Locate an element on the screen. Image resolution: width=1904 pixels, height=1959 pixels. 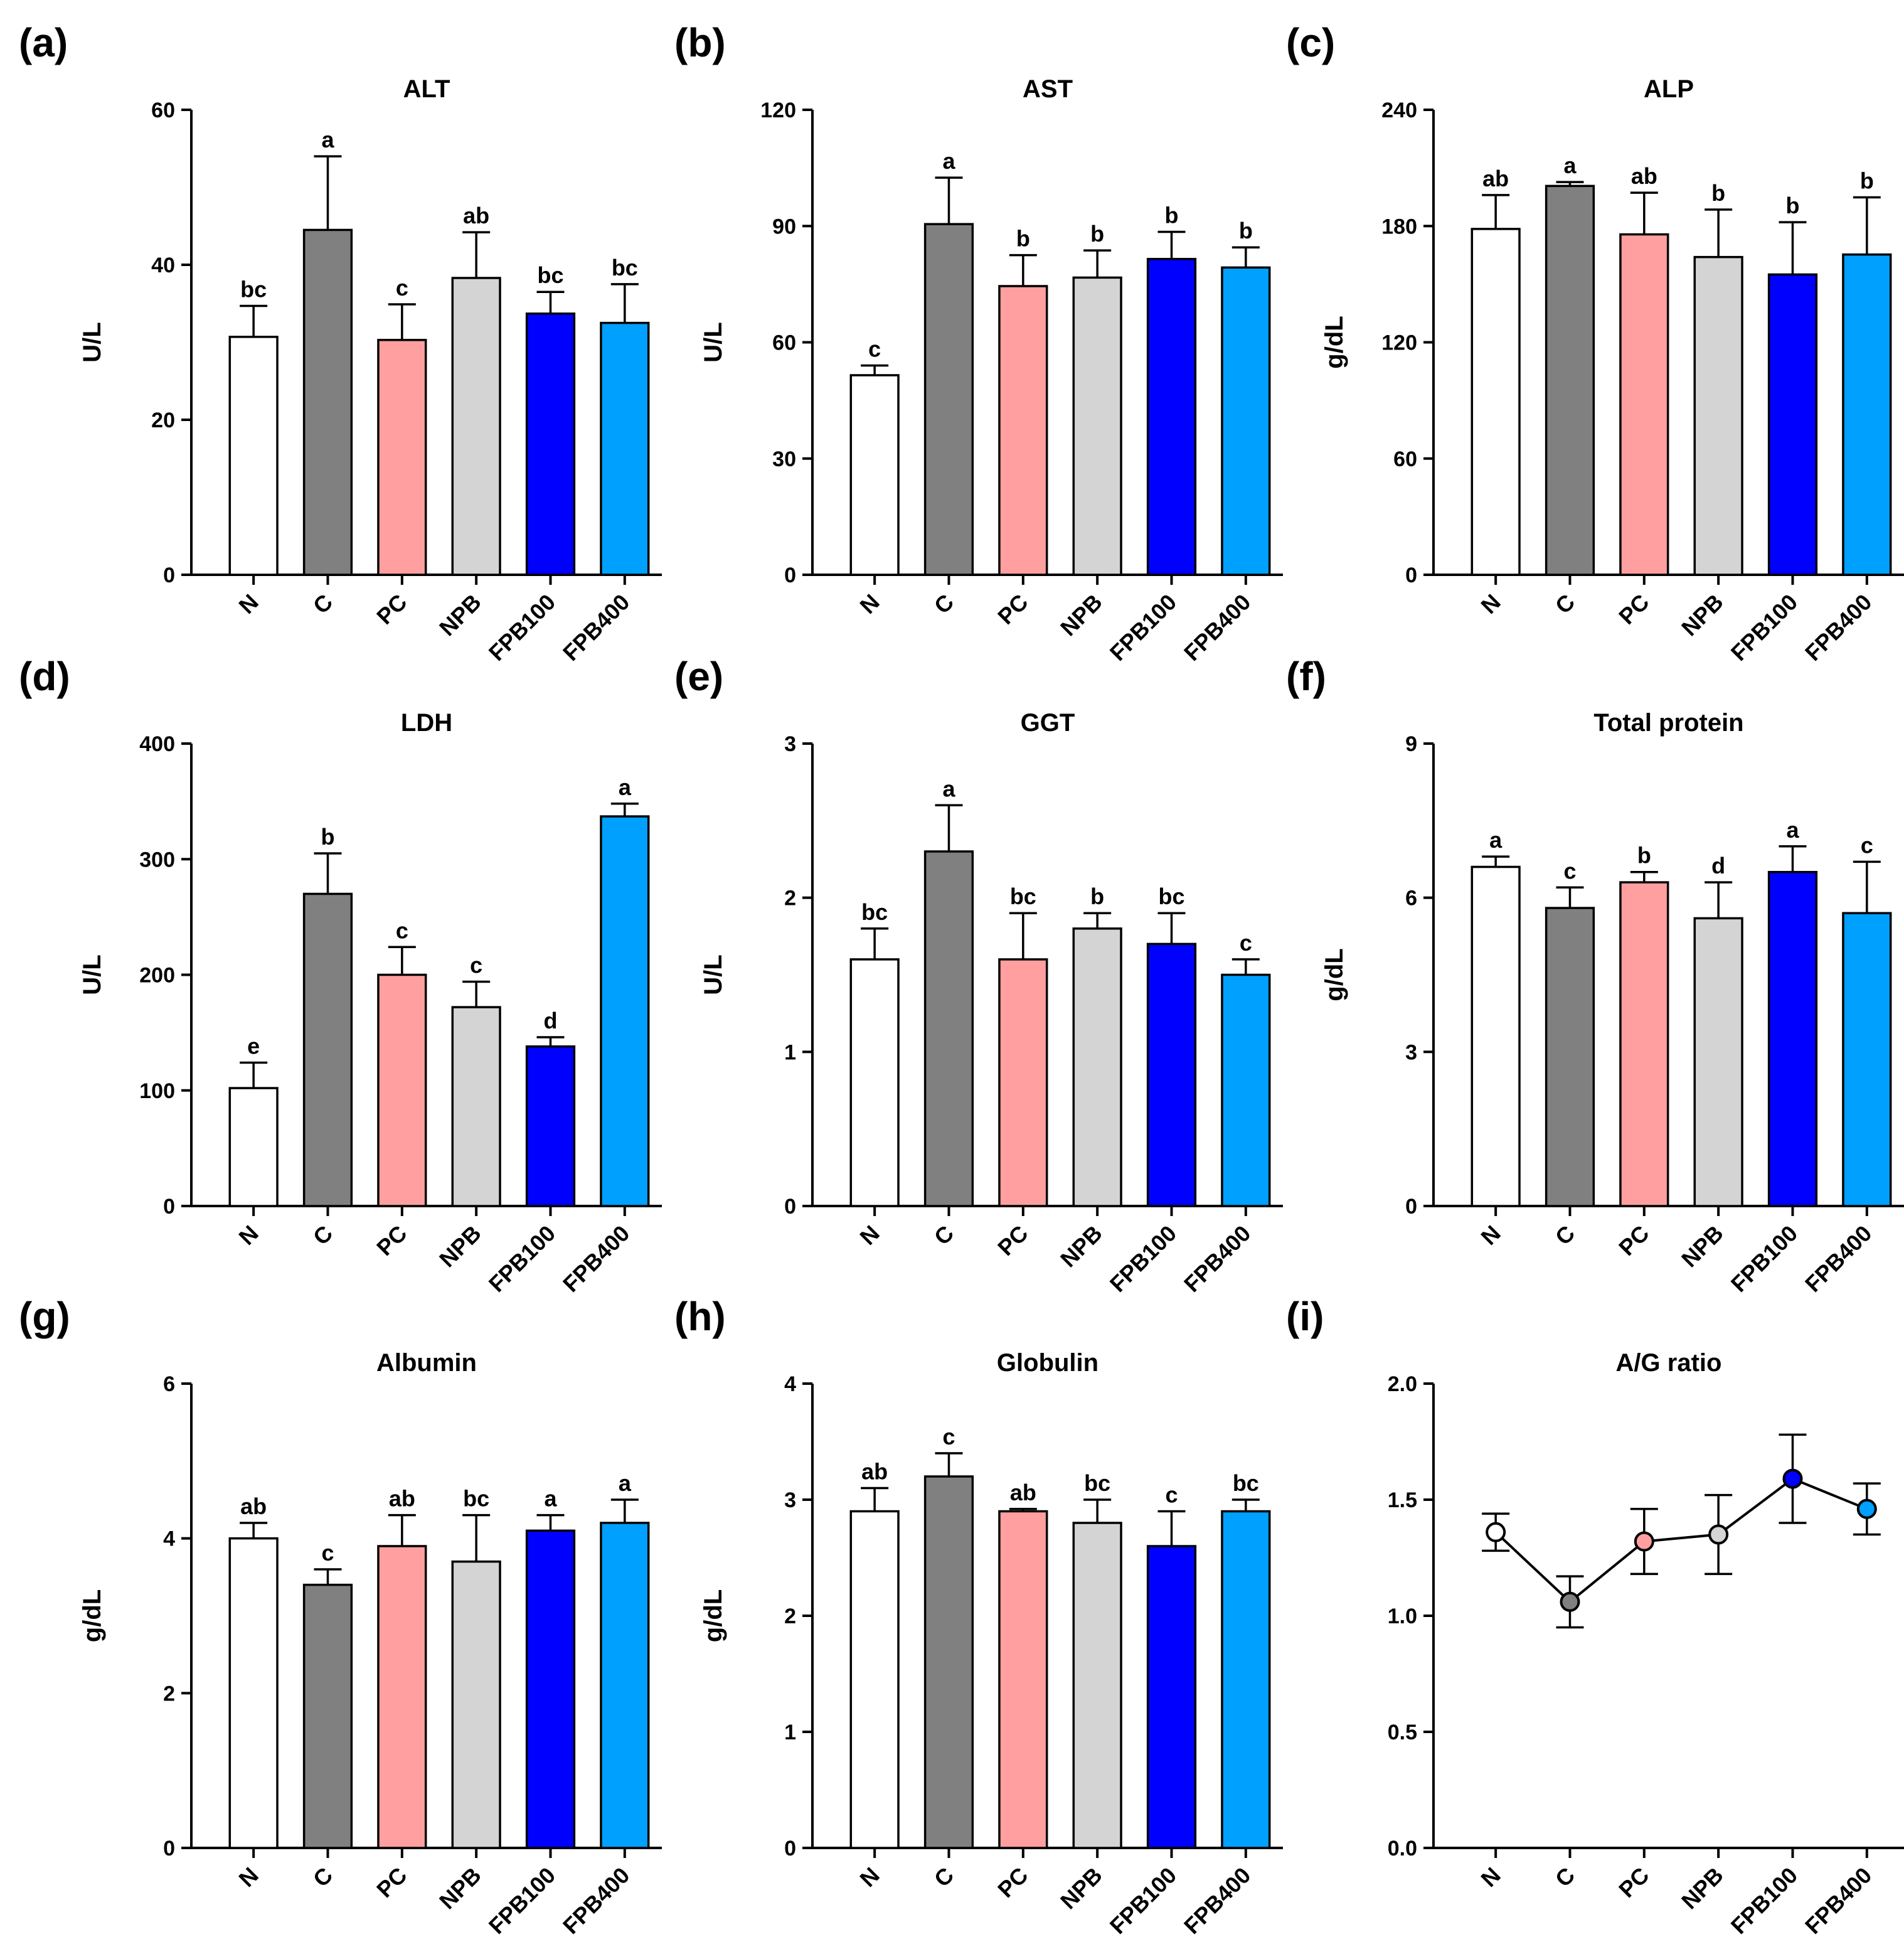
panel-label: (c) is located at coordinates (1311, 42).